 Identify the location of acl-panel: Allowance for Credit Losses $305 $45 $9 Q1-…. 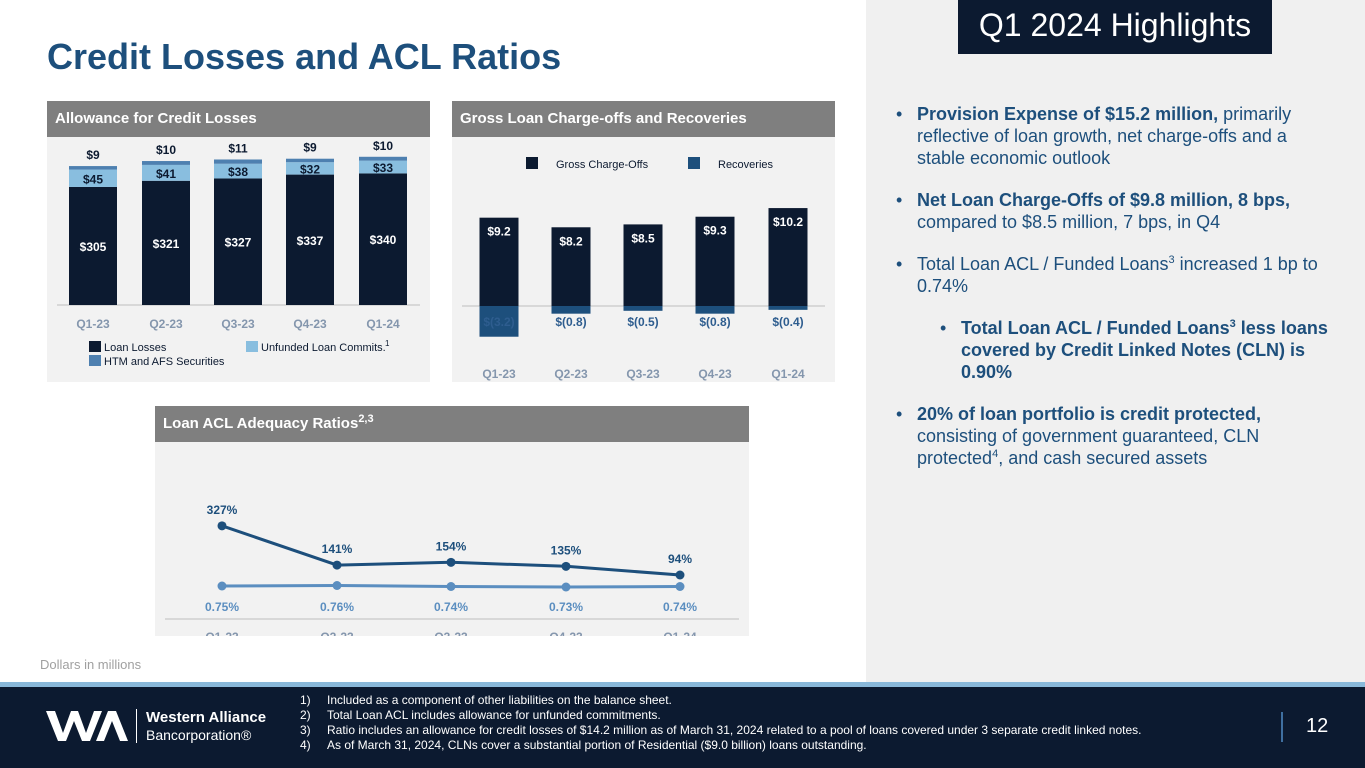
(238, 241).